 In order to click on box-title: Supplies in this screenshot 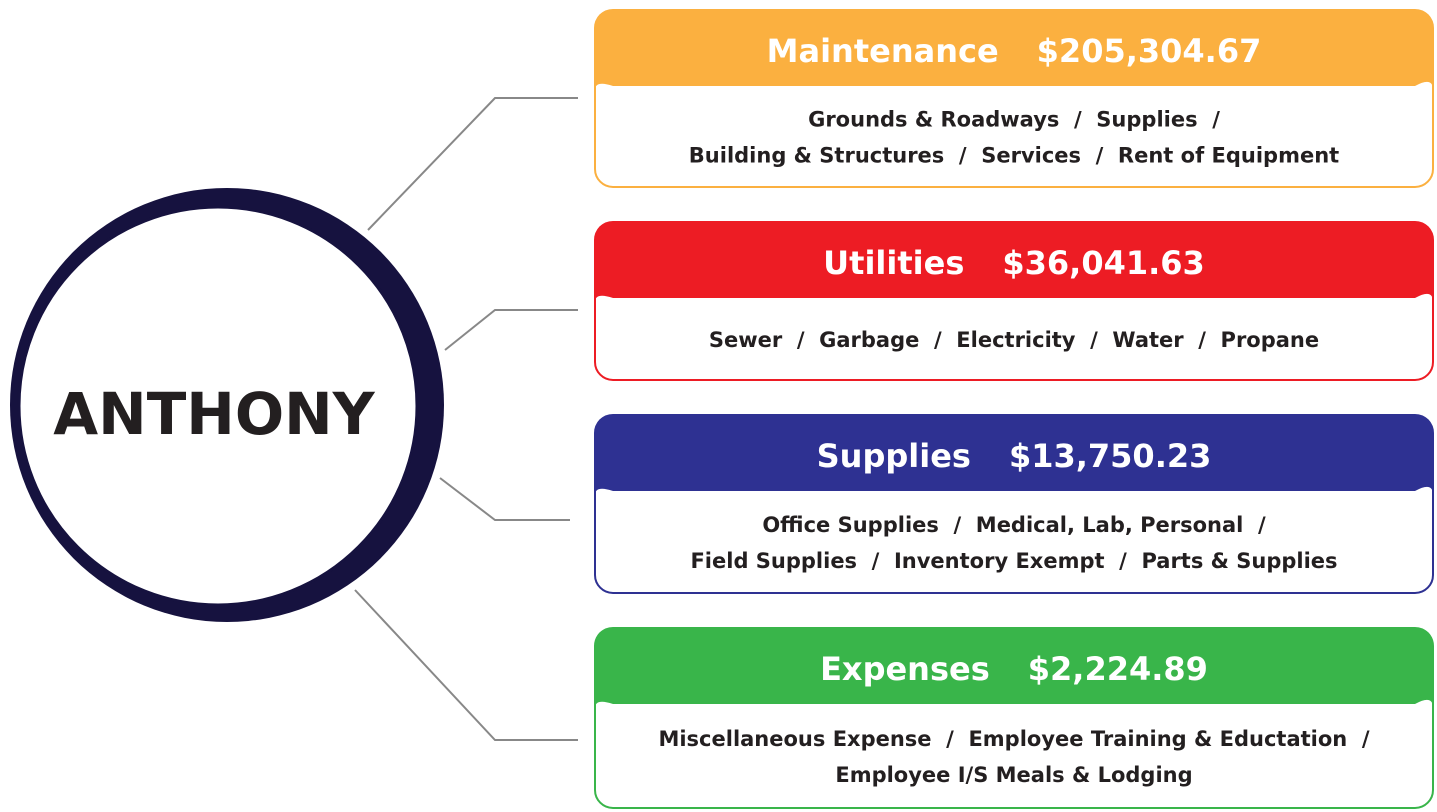, I will do `click(894, 456)`.